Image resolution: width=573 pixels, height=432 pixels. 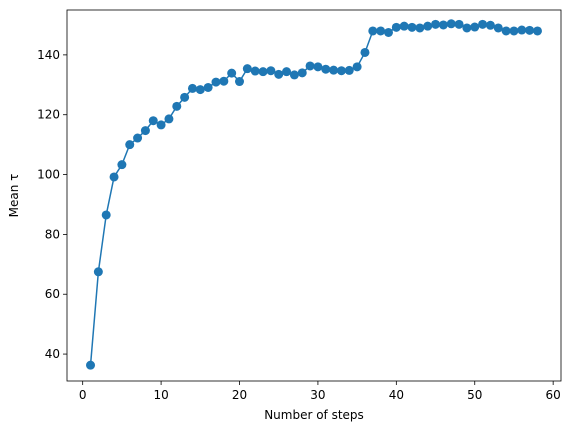 What do you see at coordinates (48, 55) in the screenshot?
I see `y-tick-label: 140` at bounding box center [48, 55].